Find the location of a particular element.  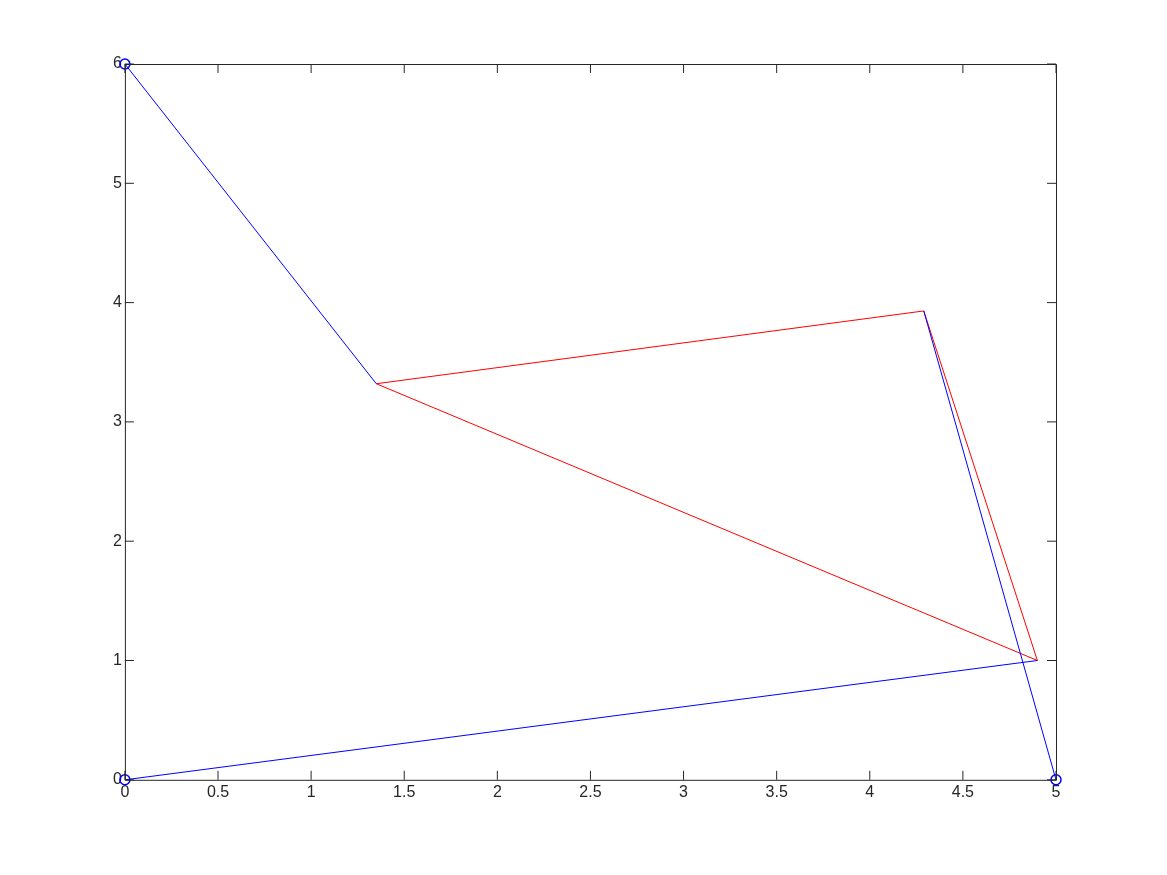

x-tick-label: 3 is located at coordinates (684, 791).